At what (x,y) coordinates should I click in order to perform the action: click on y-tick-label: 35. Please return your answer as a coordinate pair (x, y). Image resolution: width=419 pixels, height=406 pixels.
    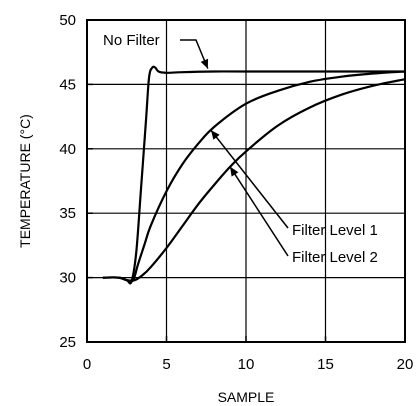
    Looking at the image, I should click on (67, 213).